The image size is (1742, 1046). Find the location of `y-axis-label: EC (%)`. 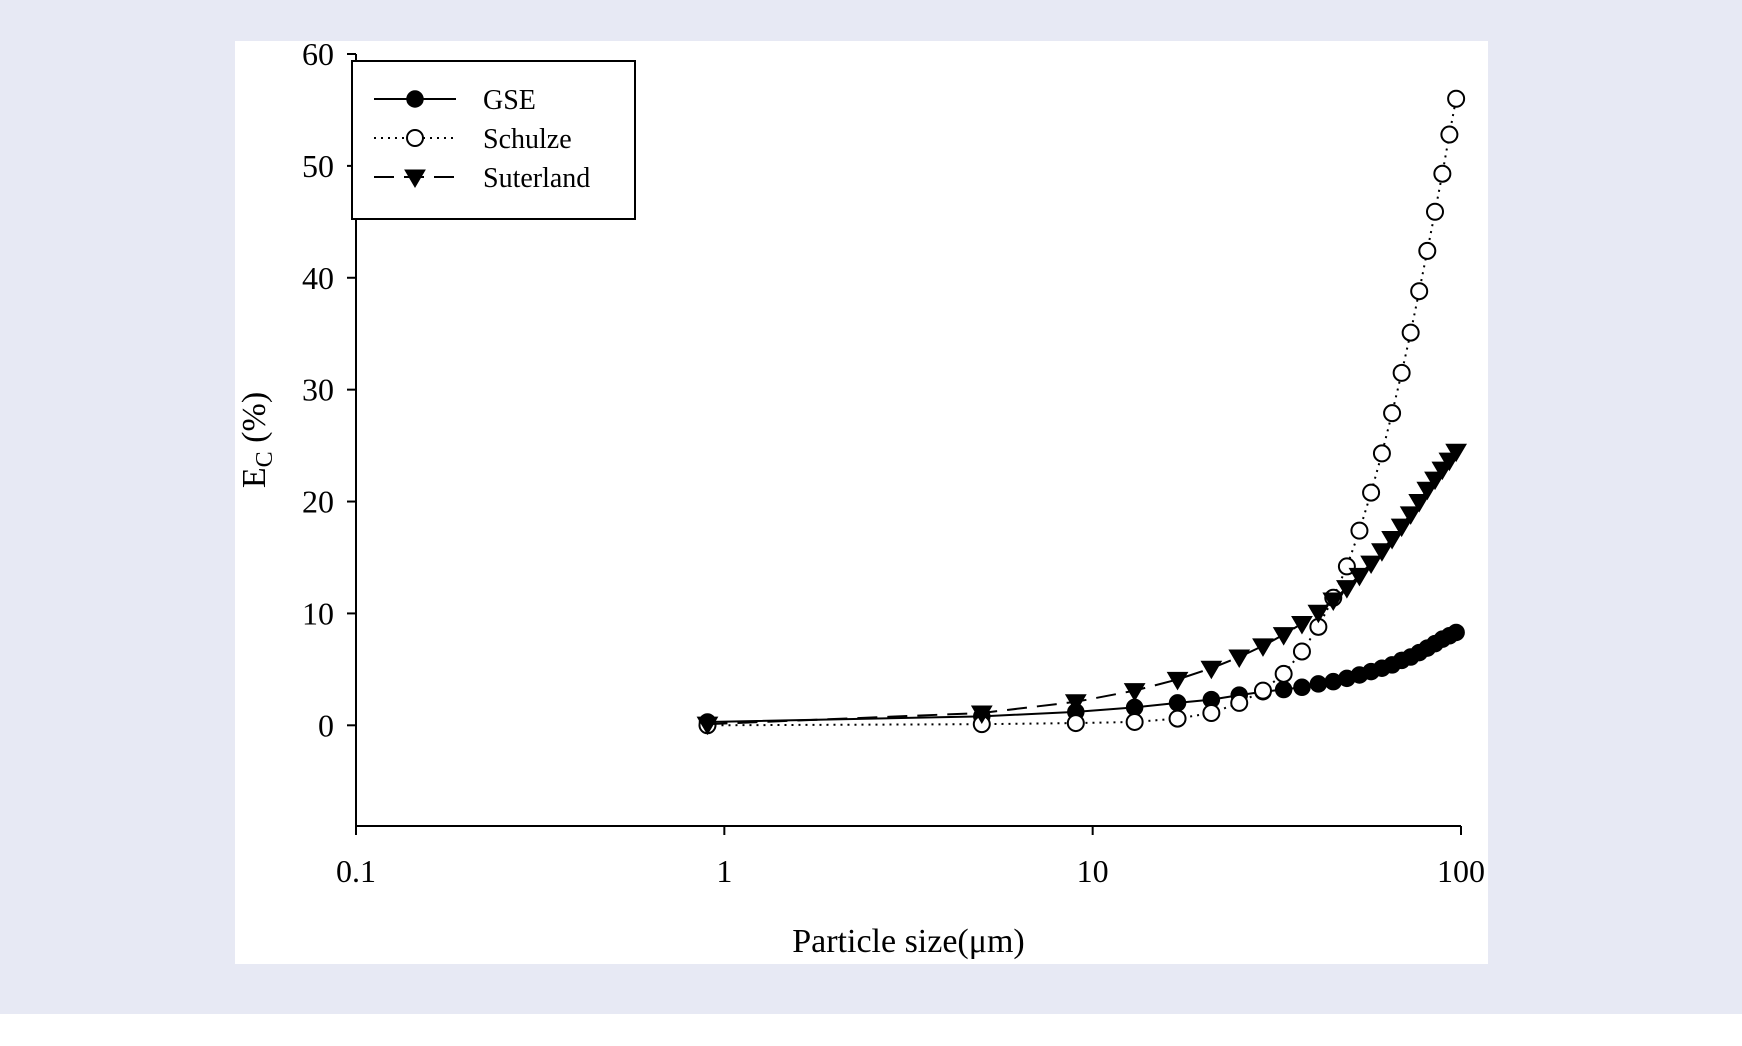

y-axis-label: EC (%) is located at coordinates (257, 440).